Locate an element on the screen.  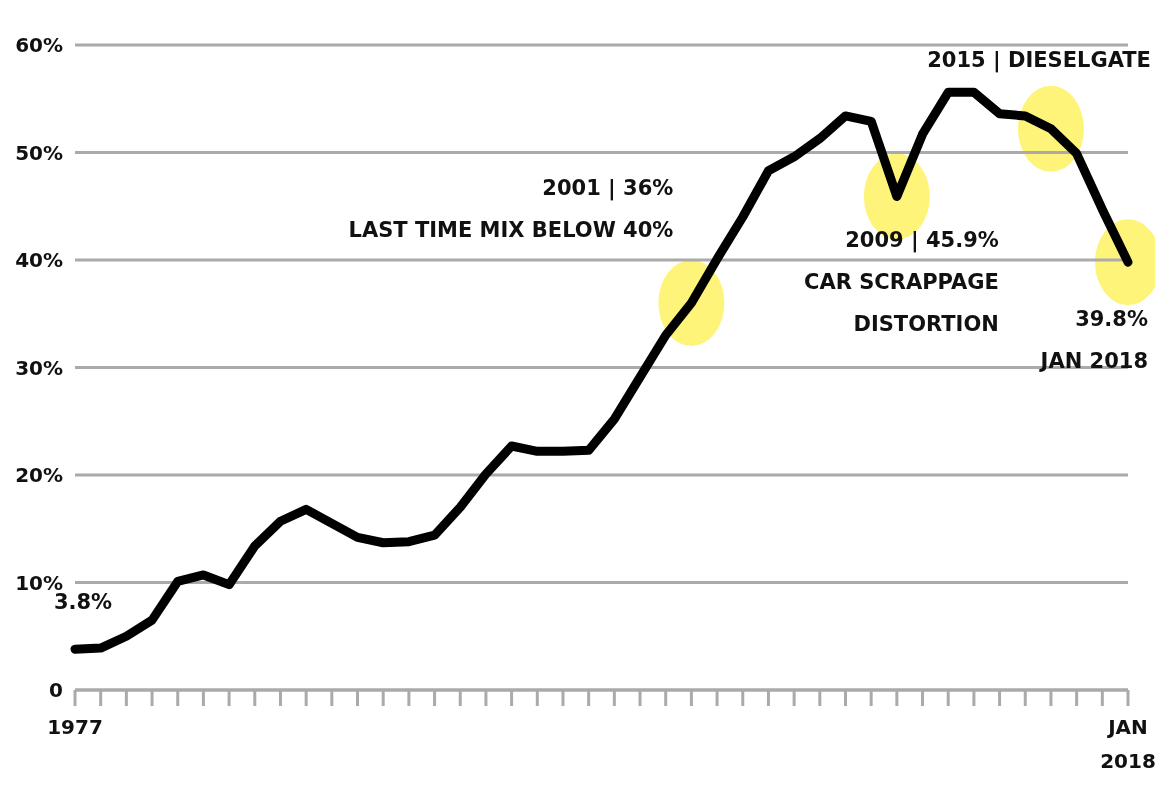
y-tick-label: 40% is located at coordinates (39, 260).